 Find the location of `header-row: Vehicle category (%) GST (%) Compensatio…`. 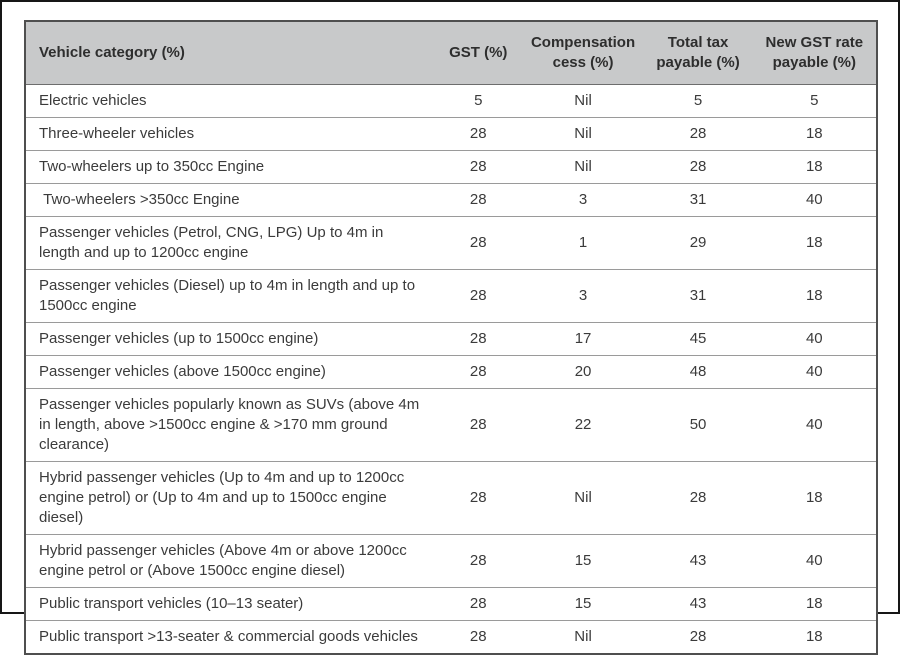

header-row: Vehicle category (%) GST (%) Compensatio… is located at coordinates (451, 53).